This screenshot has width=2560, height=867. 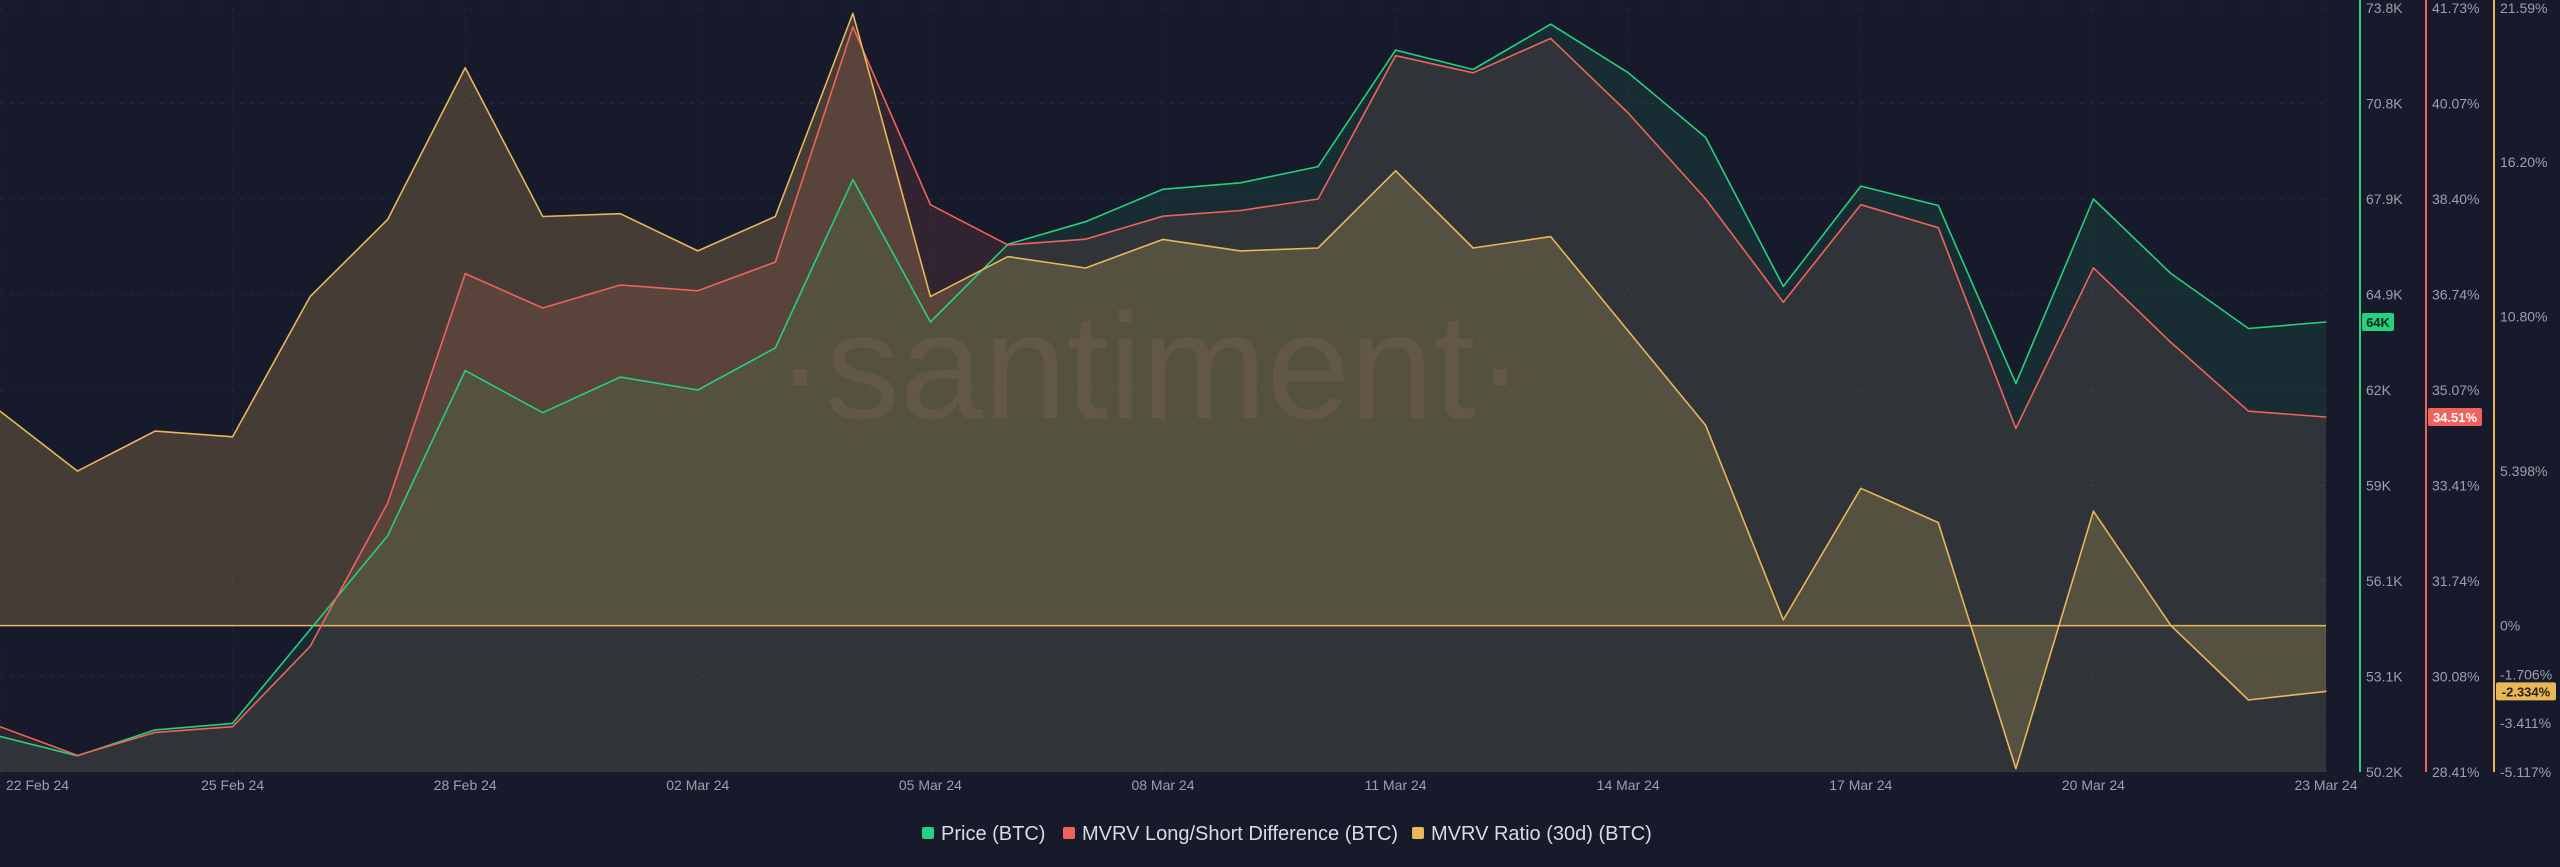 What do you see at coordinates (2378, 322) in the screenshot?
I see `badge-price` at bounding box center [2378, 322].